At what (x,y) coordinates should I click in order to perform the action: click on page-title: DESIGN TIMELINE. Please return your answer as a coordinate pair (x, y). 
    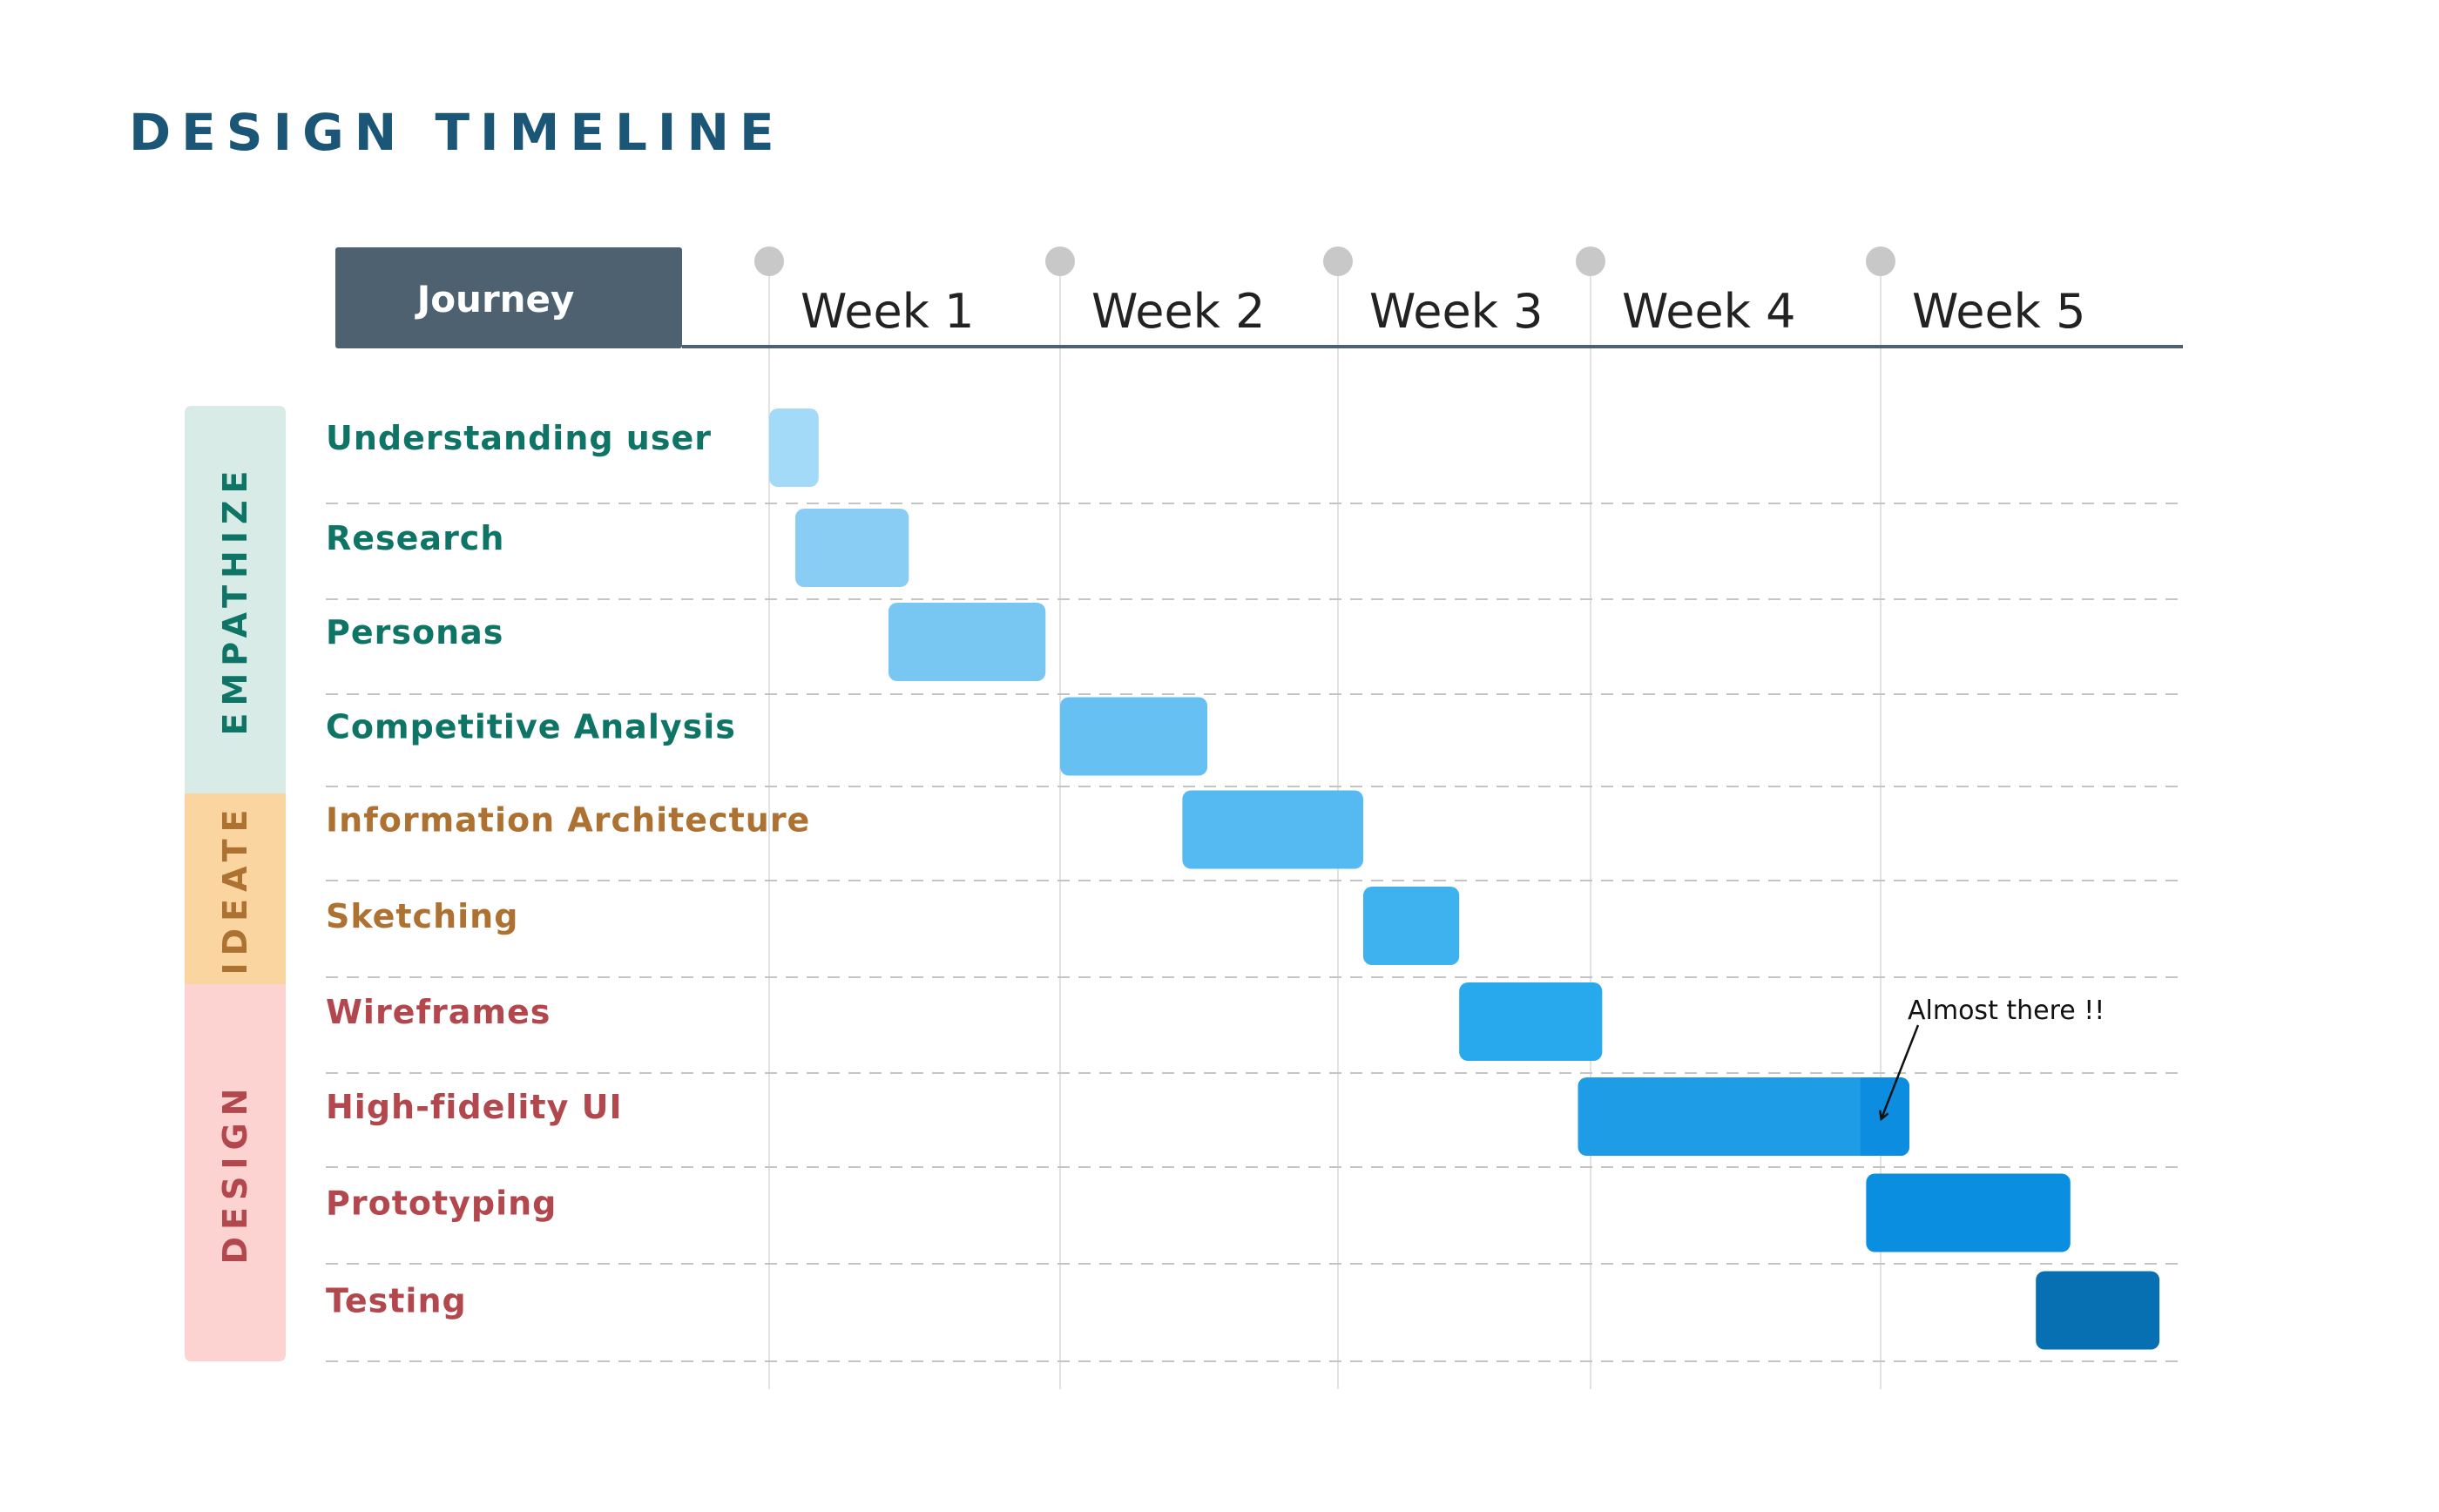
    Looking at the image, I should click on (457, 132).